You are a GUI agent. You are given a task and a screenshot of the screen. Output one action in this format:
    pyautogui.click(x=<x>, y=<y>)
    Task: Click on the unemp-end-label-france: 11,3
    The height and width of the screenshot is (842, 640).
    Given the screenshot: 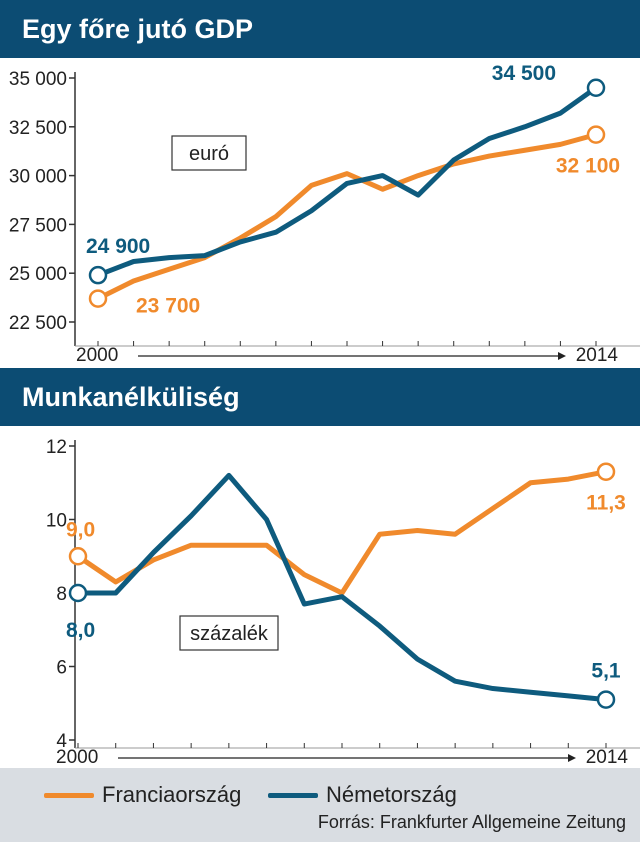 What is the action you would take?
    pyautogui.click(x=606, y=503)
    